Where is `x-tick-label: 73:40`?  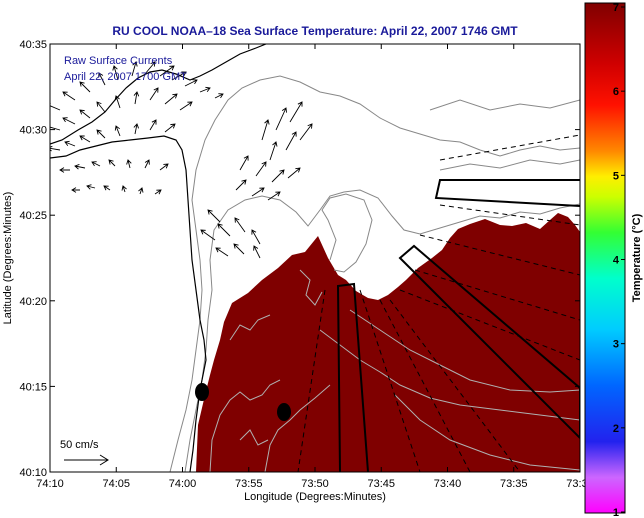
x-tick-label: 73:40 is located at coordinates (448, 484).